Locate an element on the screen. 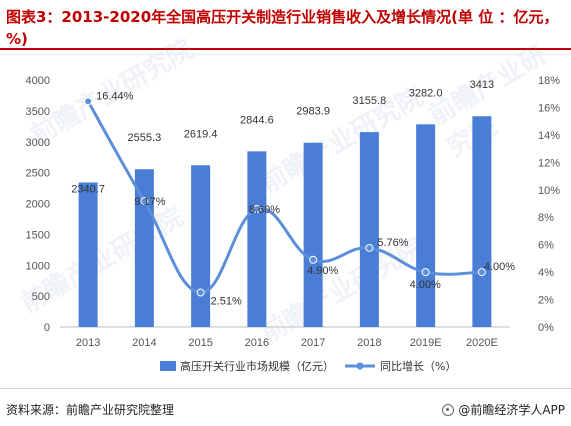  bar-value-label: 3282.0 is located at coordinates (426, 93).